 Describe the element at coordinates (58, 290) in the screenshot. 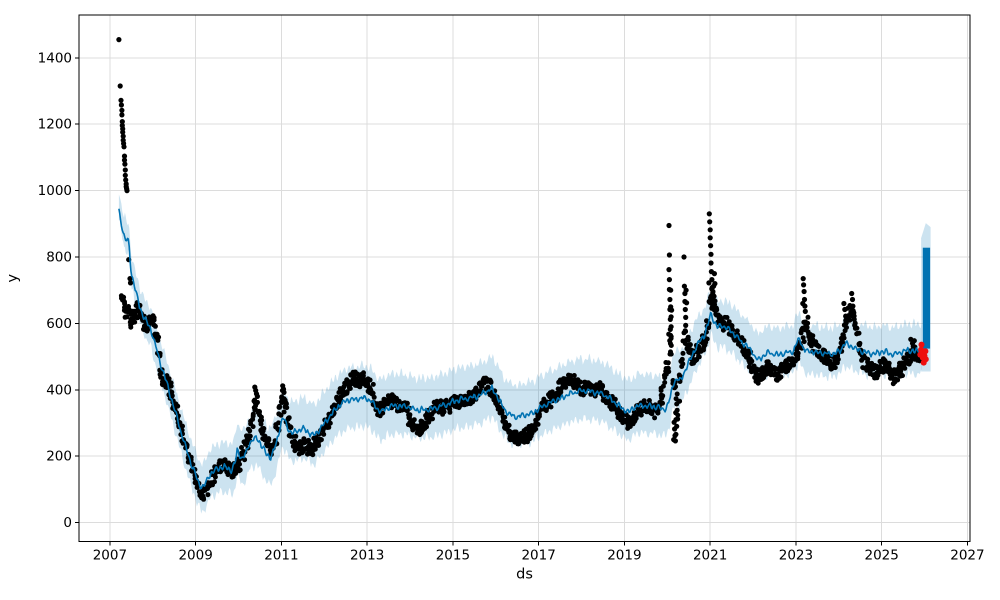

I see `y-axis-ticks: 0 200 400 600 800 1000 1200 1400` at that location.